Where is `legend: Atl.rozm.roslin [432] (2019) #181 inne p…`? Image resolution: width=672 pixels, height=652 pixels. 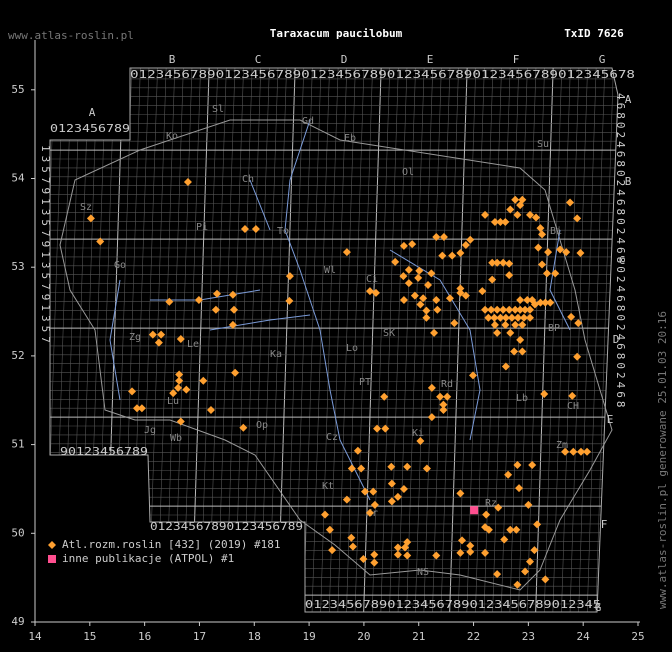 legend: Atl.rozm.roslin [432] (2019) #181 inne p… is located at coordinates (164, 551).